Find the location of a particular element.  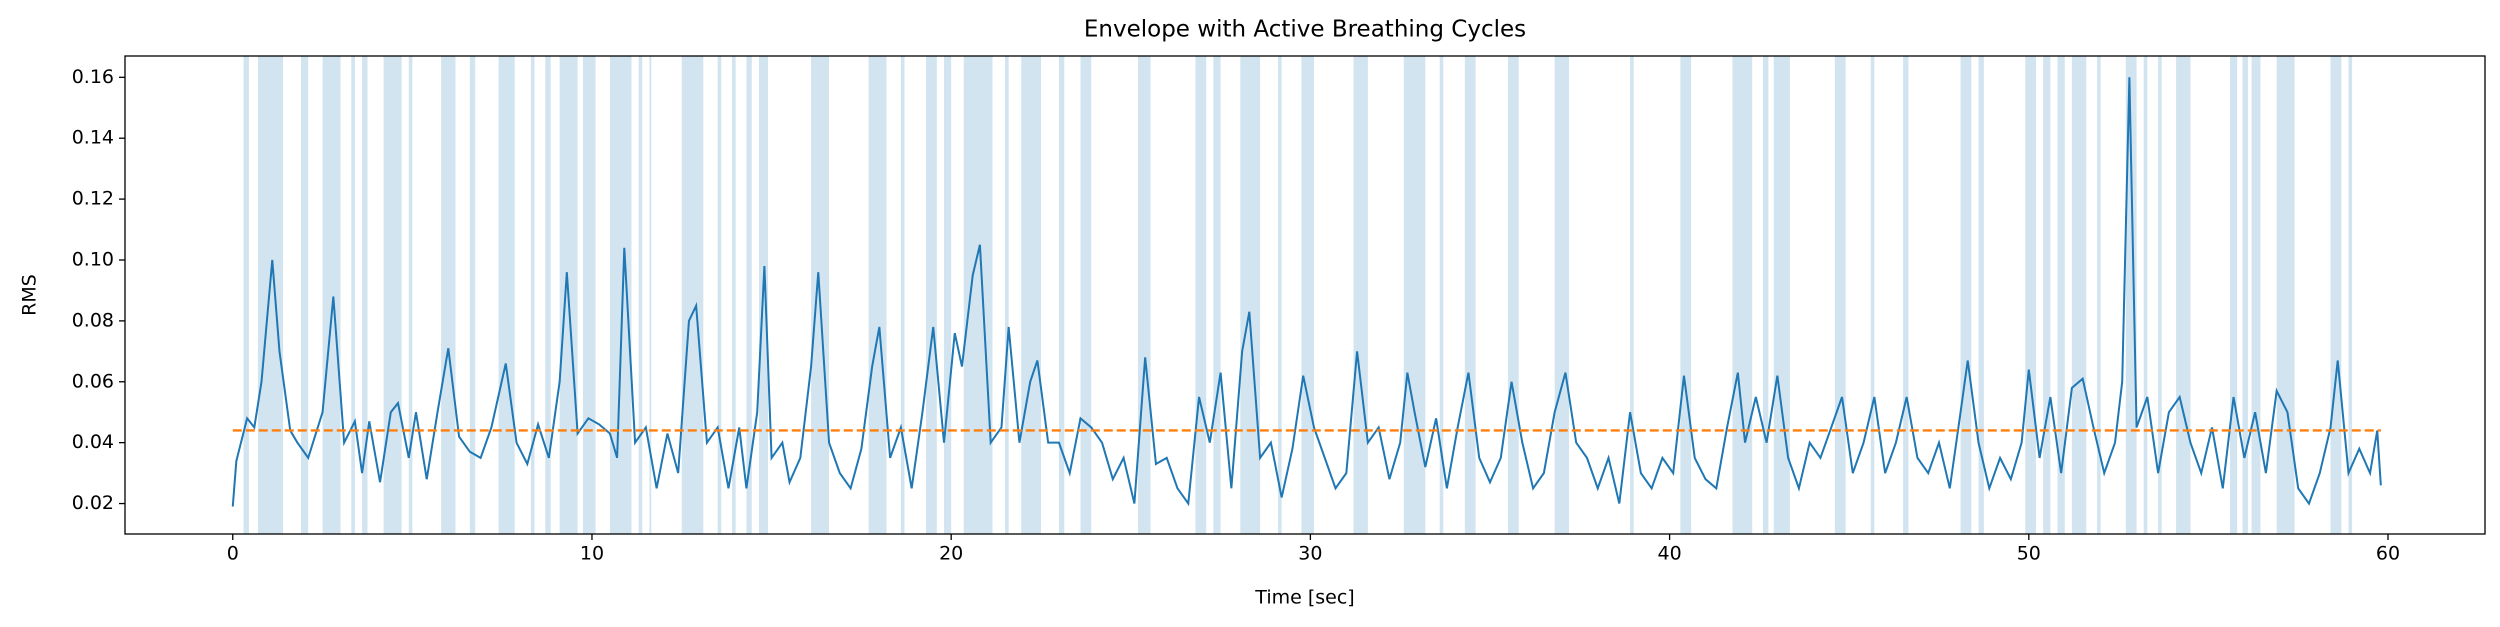

x-tick-label: 30 is located at coordinates (1310, 554).